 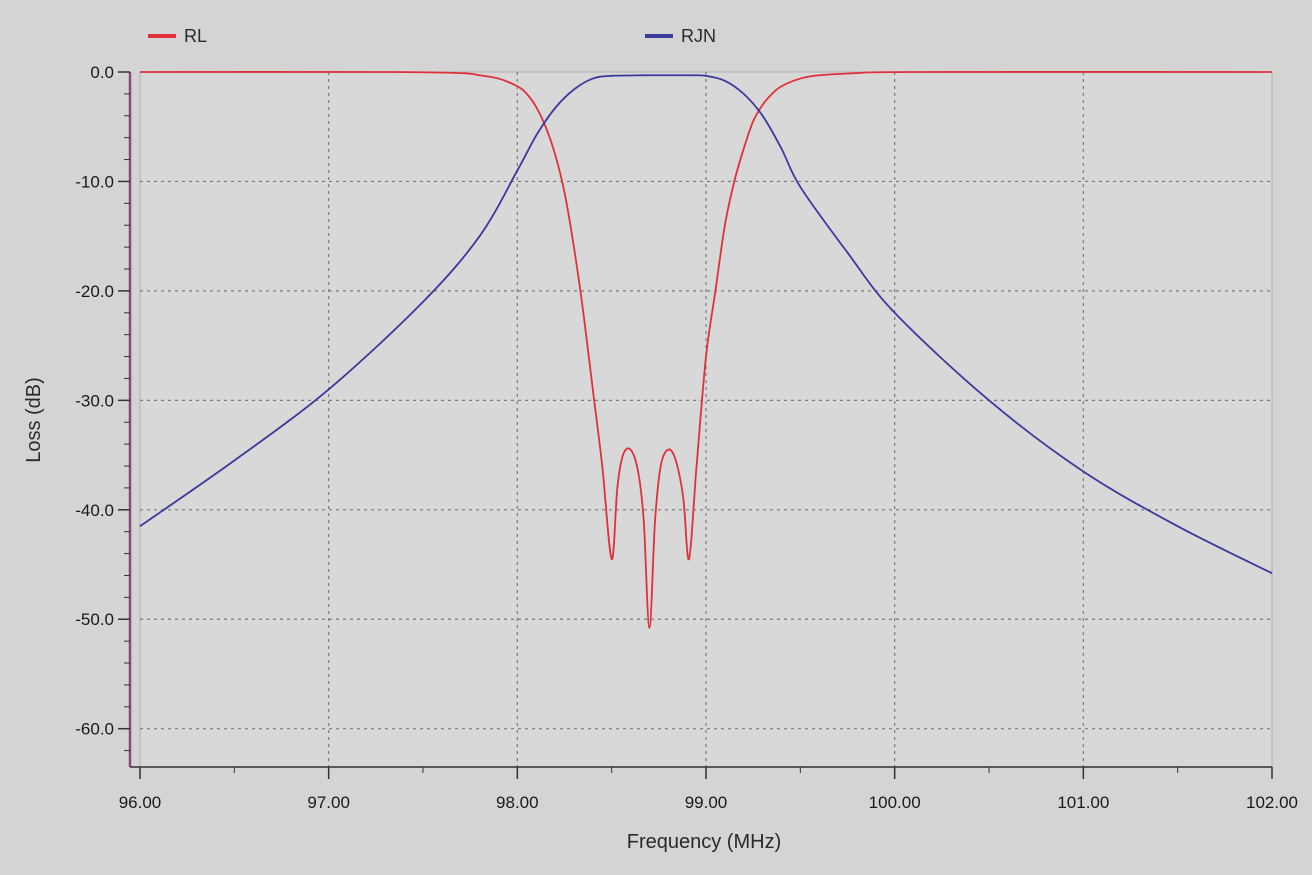 I want to click on x-ticks: 96.00 97.00 98.00 99.00 100.00 101.00 102.00, so click(x=708, y=789).